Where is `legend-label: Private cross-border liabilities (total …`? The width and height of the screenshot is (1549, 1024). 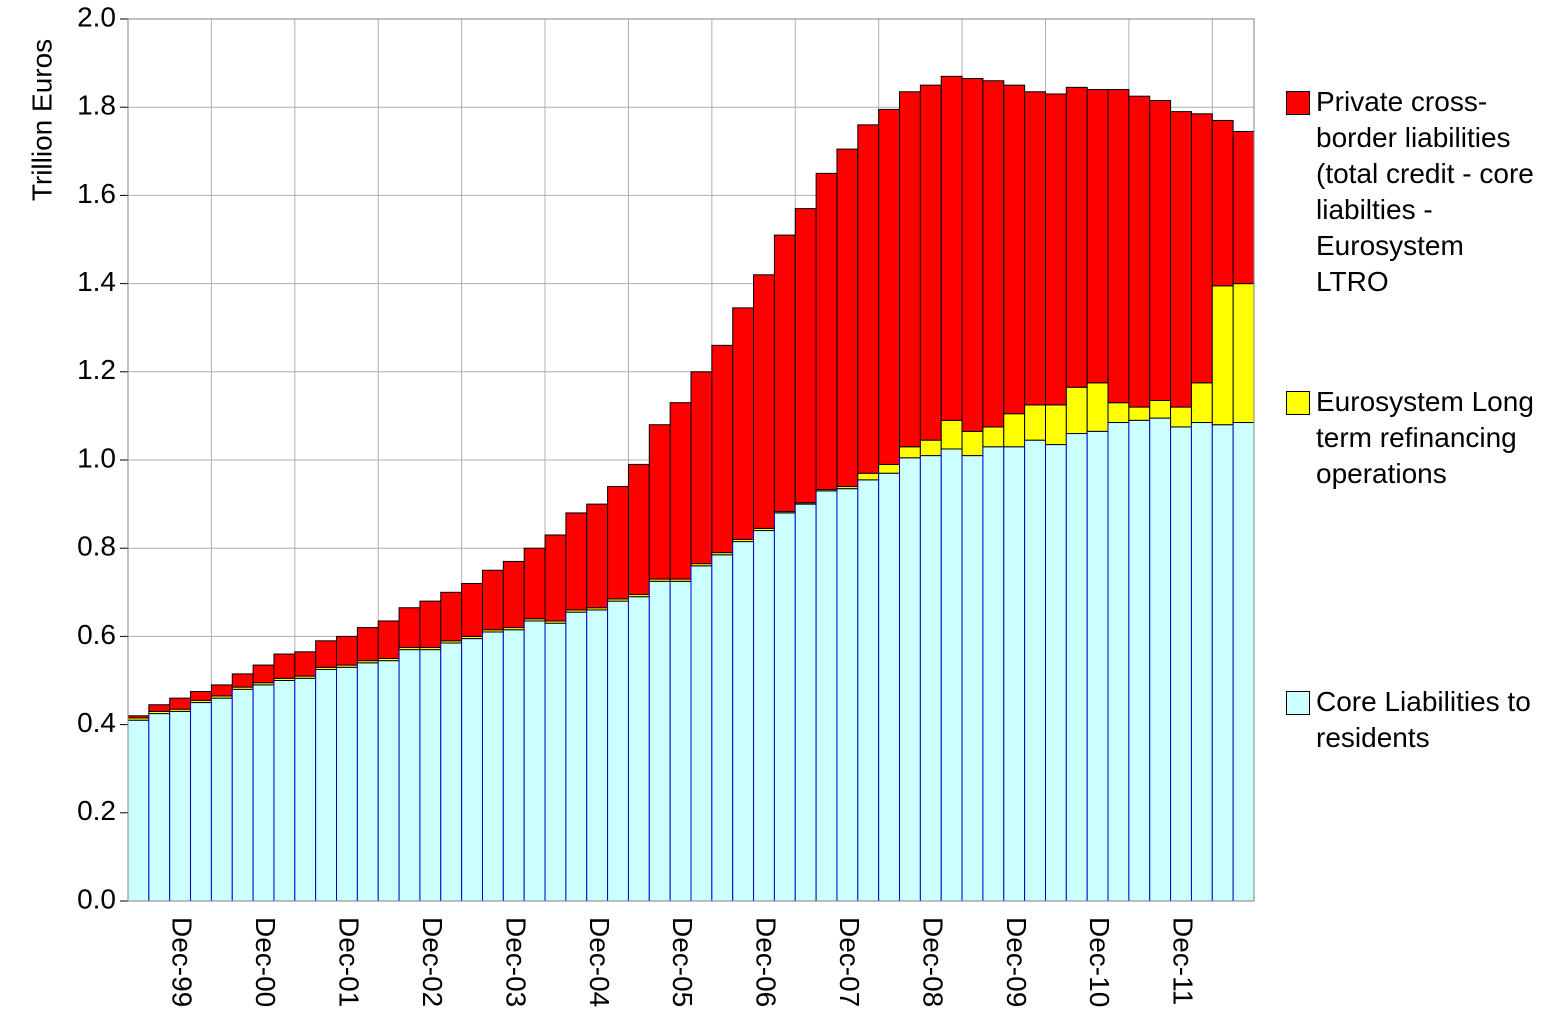
legend-label: Private cross-border liabilities (total … is located at coordinates (1425, 191).